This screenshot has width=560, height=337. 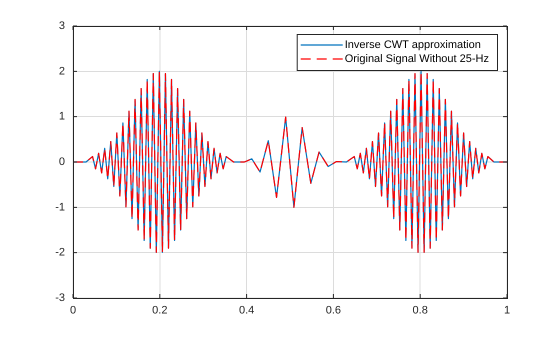 What do you see at coordinates (61, 71) in the screenshot?
I see `y-tick-label: 2` at bounding box center [61, 71].